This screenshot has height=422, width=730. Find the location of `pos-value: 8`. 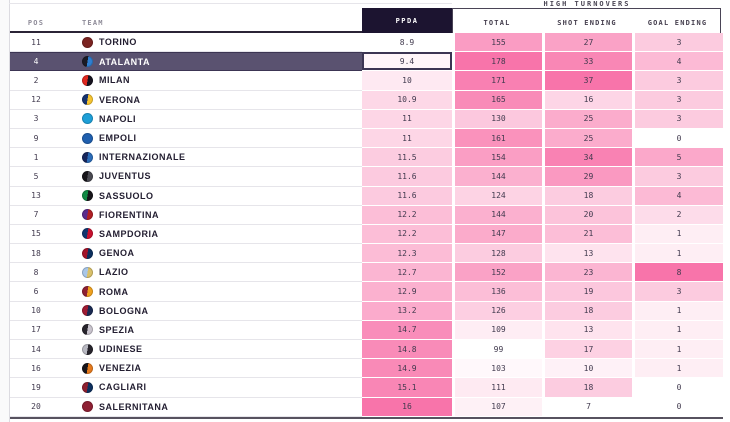

pos-value: 8 is located at coordinates (36, 273).